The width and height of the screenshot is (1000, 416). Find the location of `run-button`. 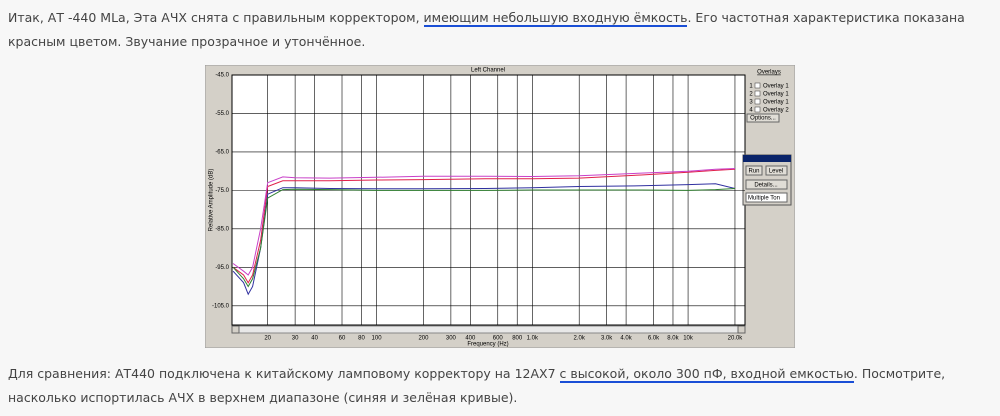

run-button is located at coordinates (754, 170).